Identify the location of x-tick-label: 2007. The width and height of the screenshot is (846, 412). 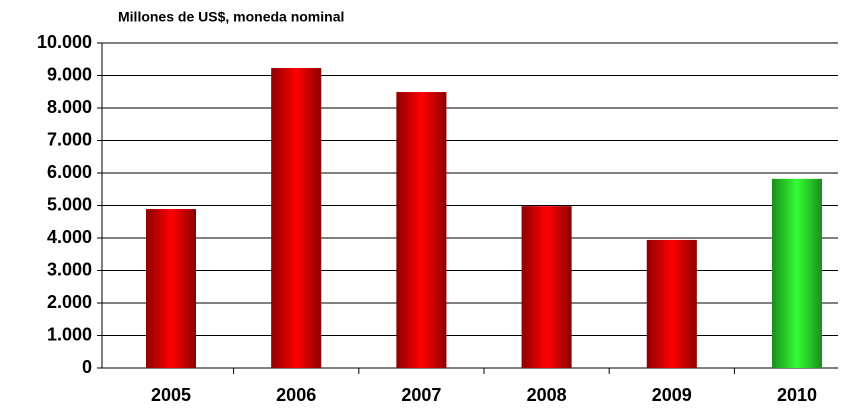
(421, 395).